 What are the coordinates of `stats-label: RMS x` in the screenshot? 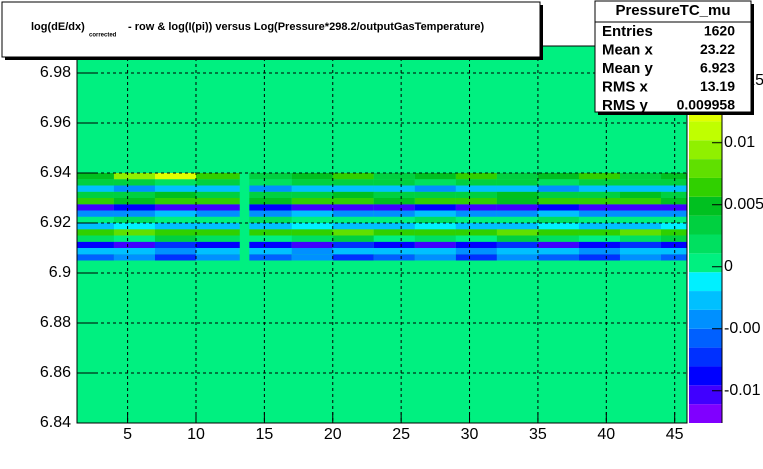 It's located at (625, 86).